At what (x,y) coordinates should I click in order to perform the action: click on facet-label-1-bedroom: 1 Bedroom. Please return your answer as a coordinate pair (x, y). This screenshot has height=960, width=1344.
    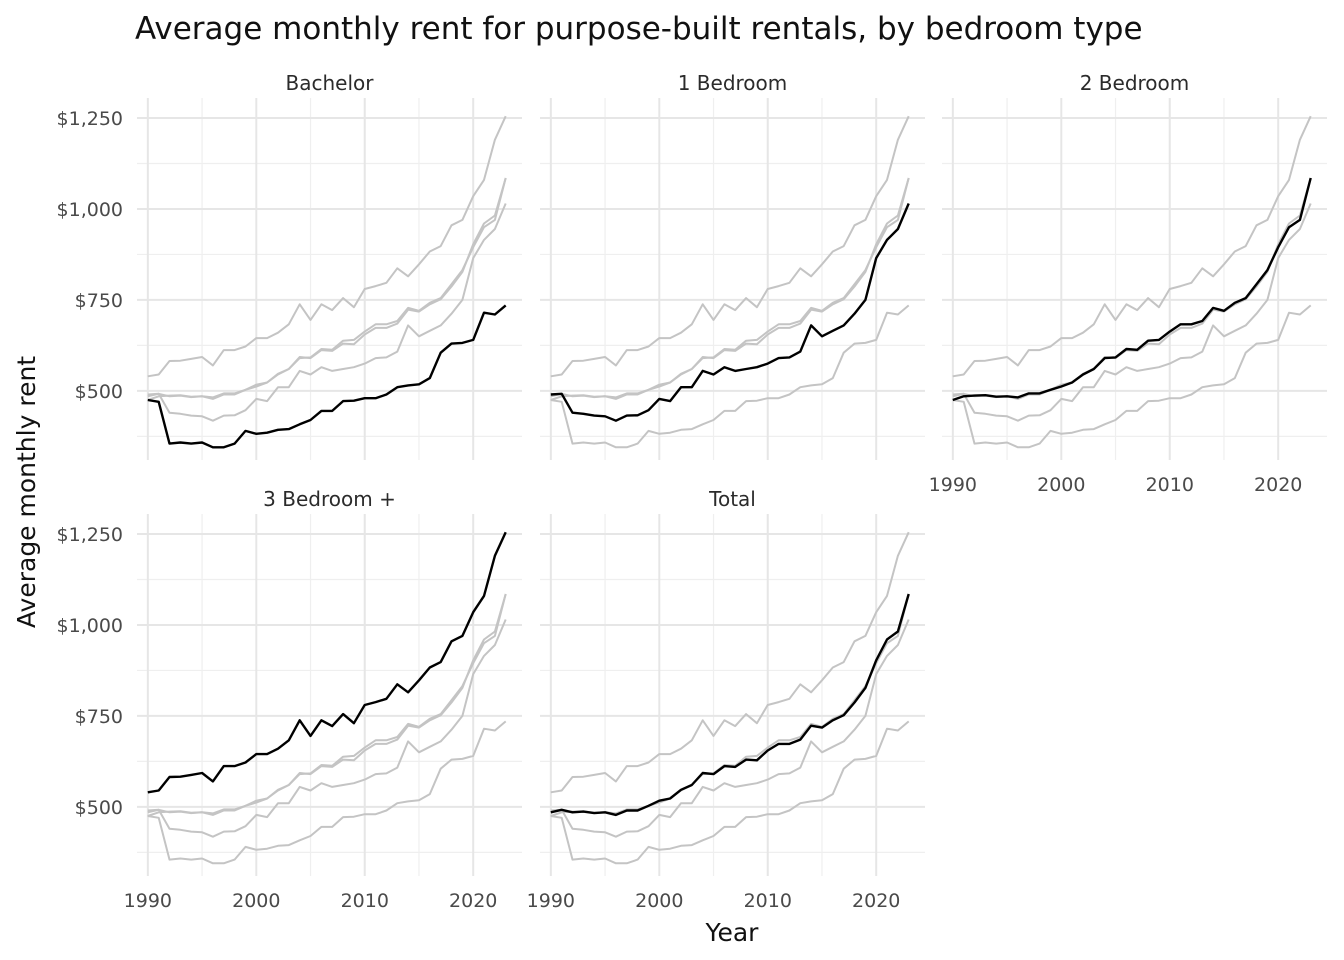
    Looking at the image, I should click on (733, 83).